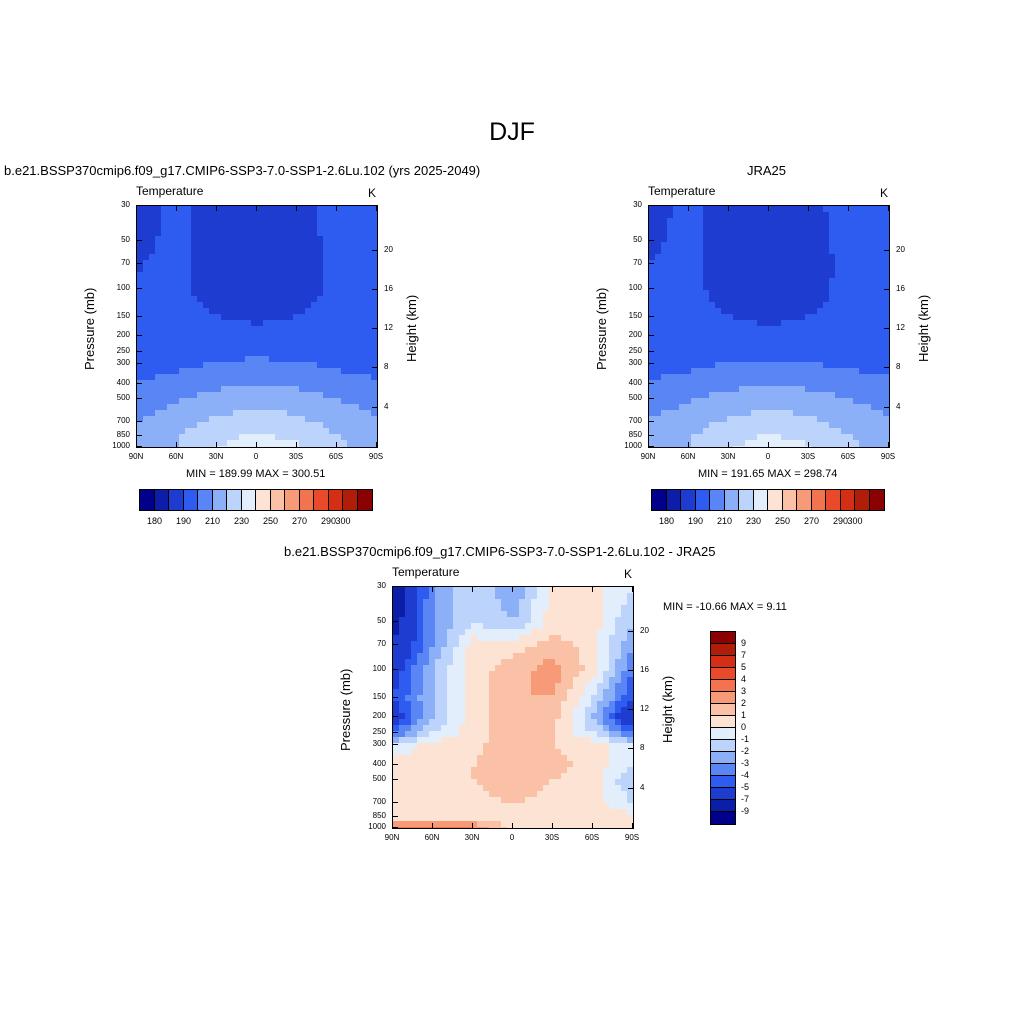 Image resolution: width=1024 pixels, height=1024 pixels. I want to click on model-lat-tick-mark-top, so click(336, 208).